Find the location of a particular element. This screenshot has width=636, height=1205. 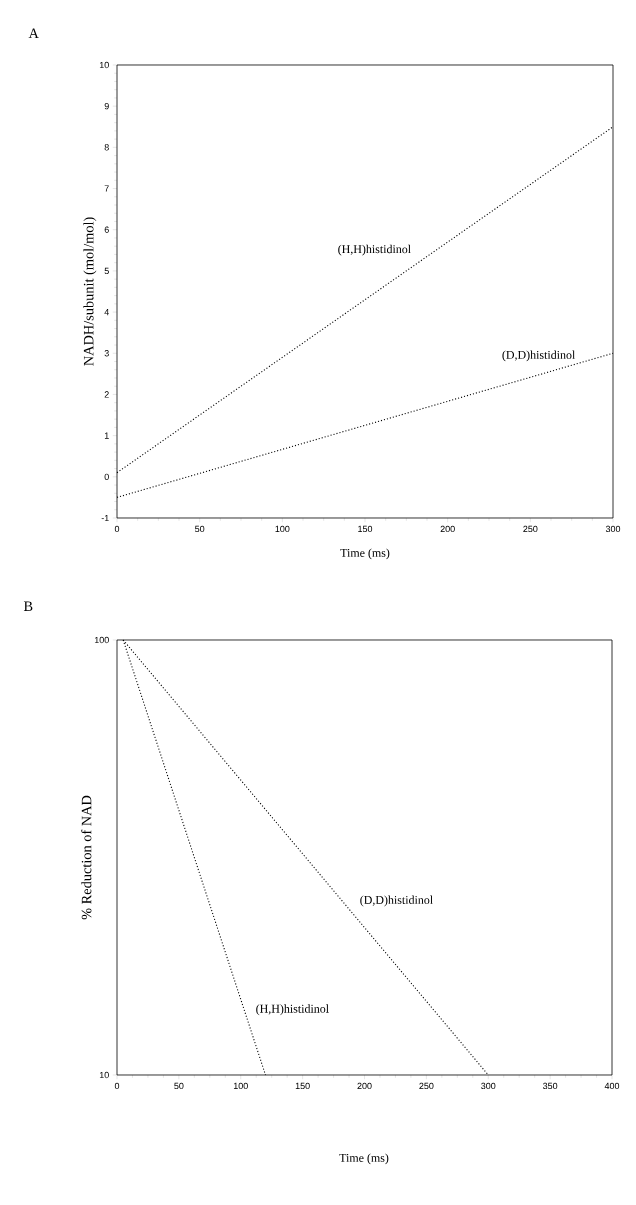

y-tick-label: 0 is located at coordinates (106, 476).